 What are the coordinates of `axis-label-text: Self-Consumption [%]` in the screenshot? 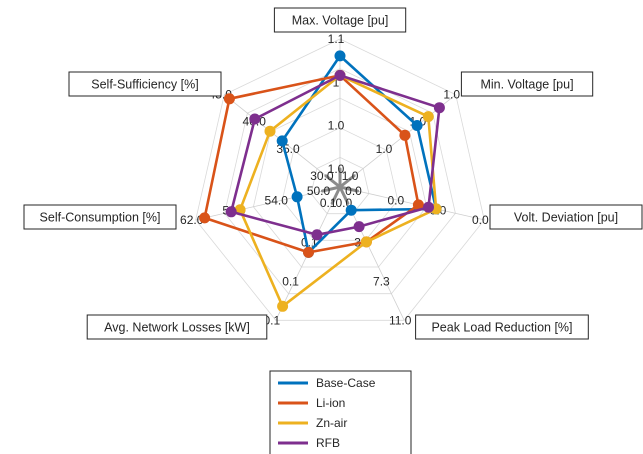 It's located at (100, 218).